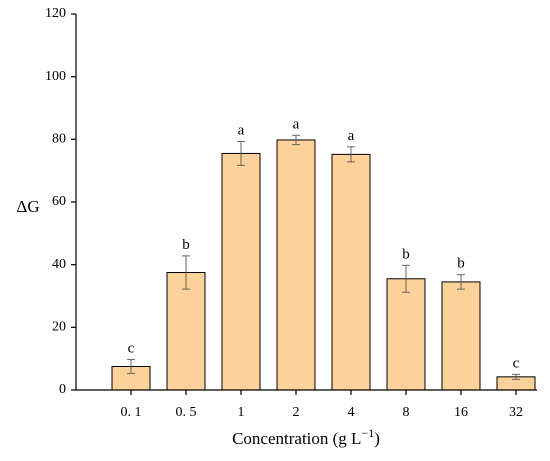 The width and height of the screenshot is (550, 461). I want to click on x-tick-label: 16, so click(461, 412).